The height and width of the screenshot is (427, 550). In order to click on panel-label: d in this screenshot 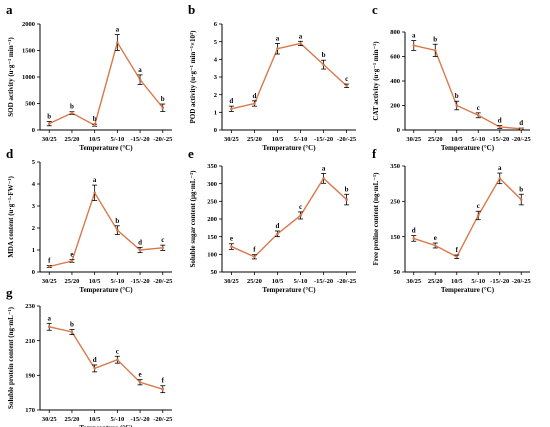, I will do `click(10, 153)`.